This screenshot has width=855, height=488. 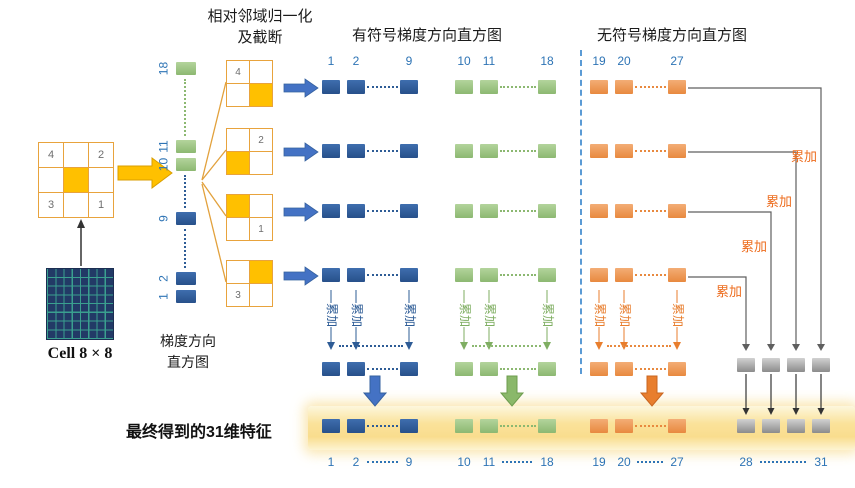 I want to click on col-label: 2, so click(x=356, y=61).